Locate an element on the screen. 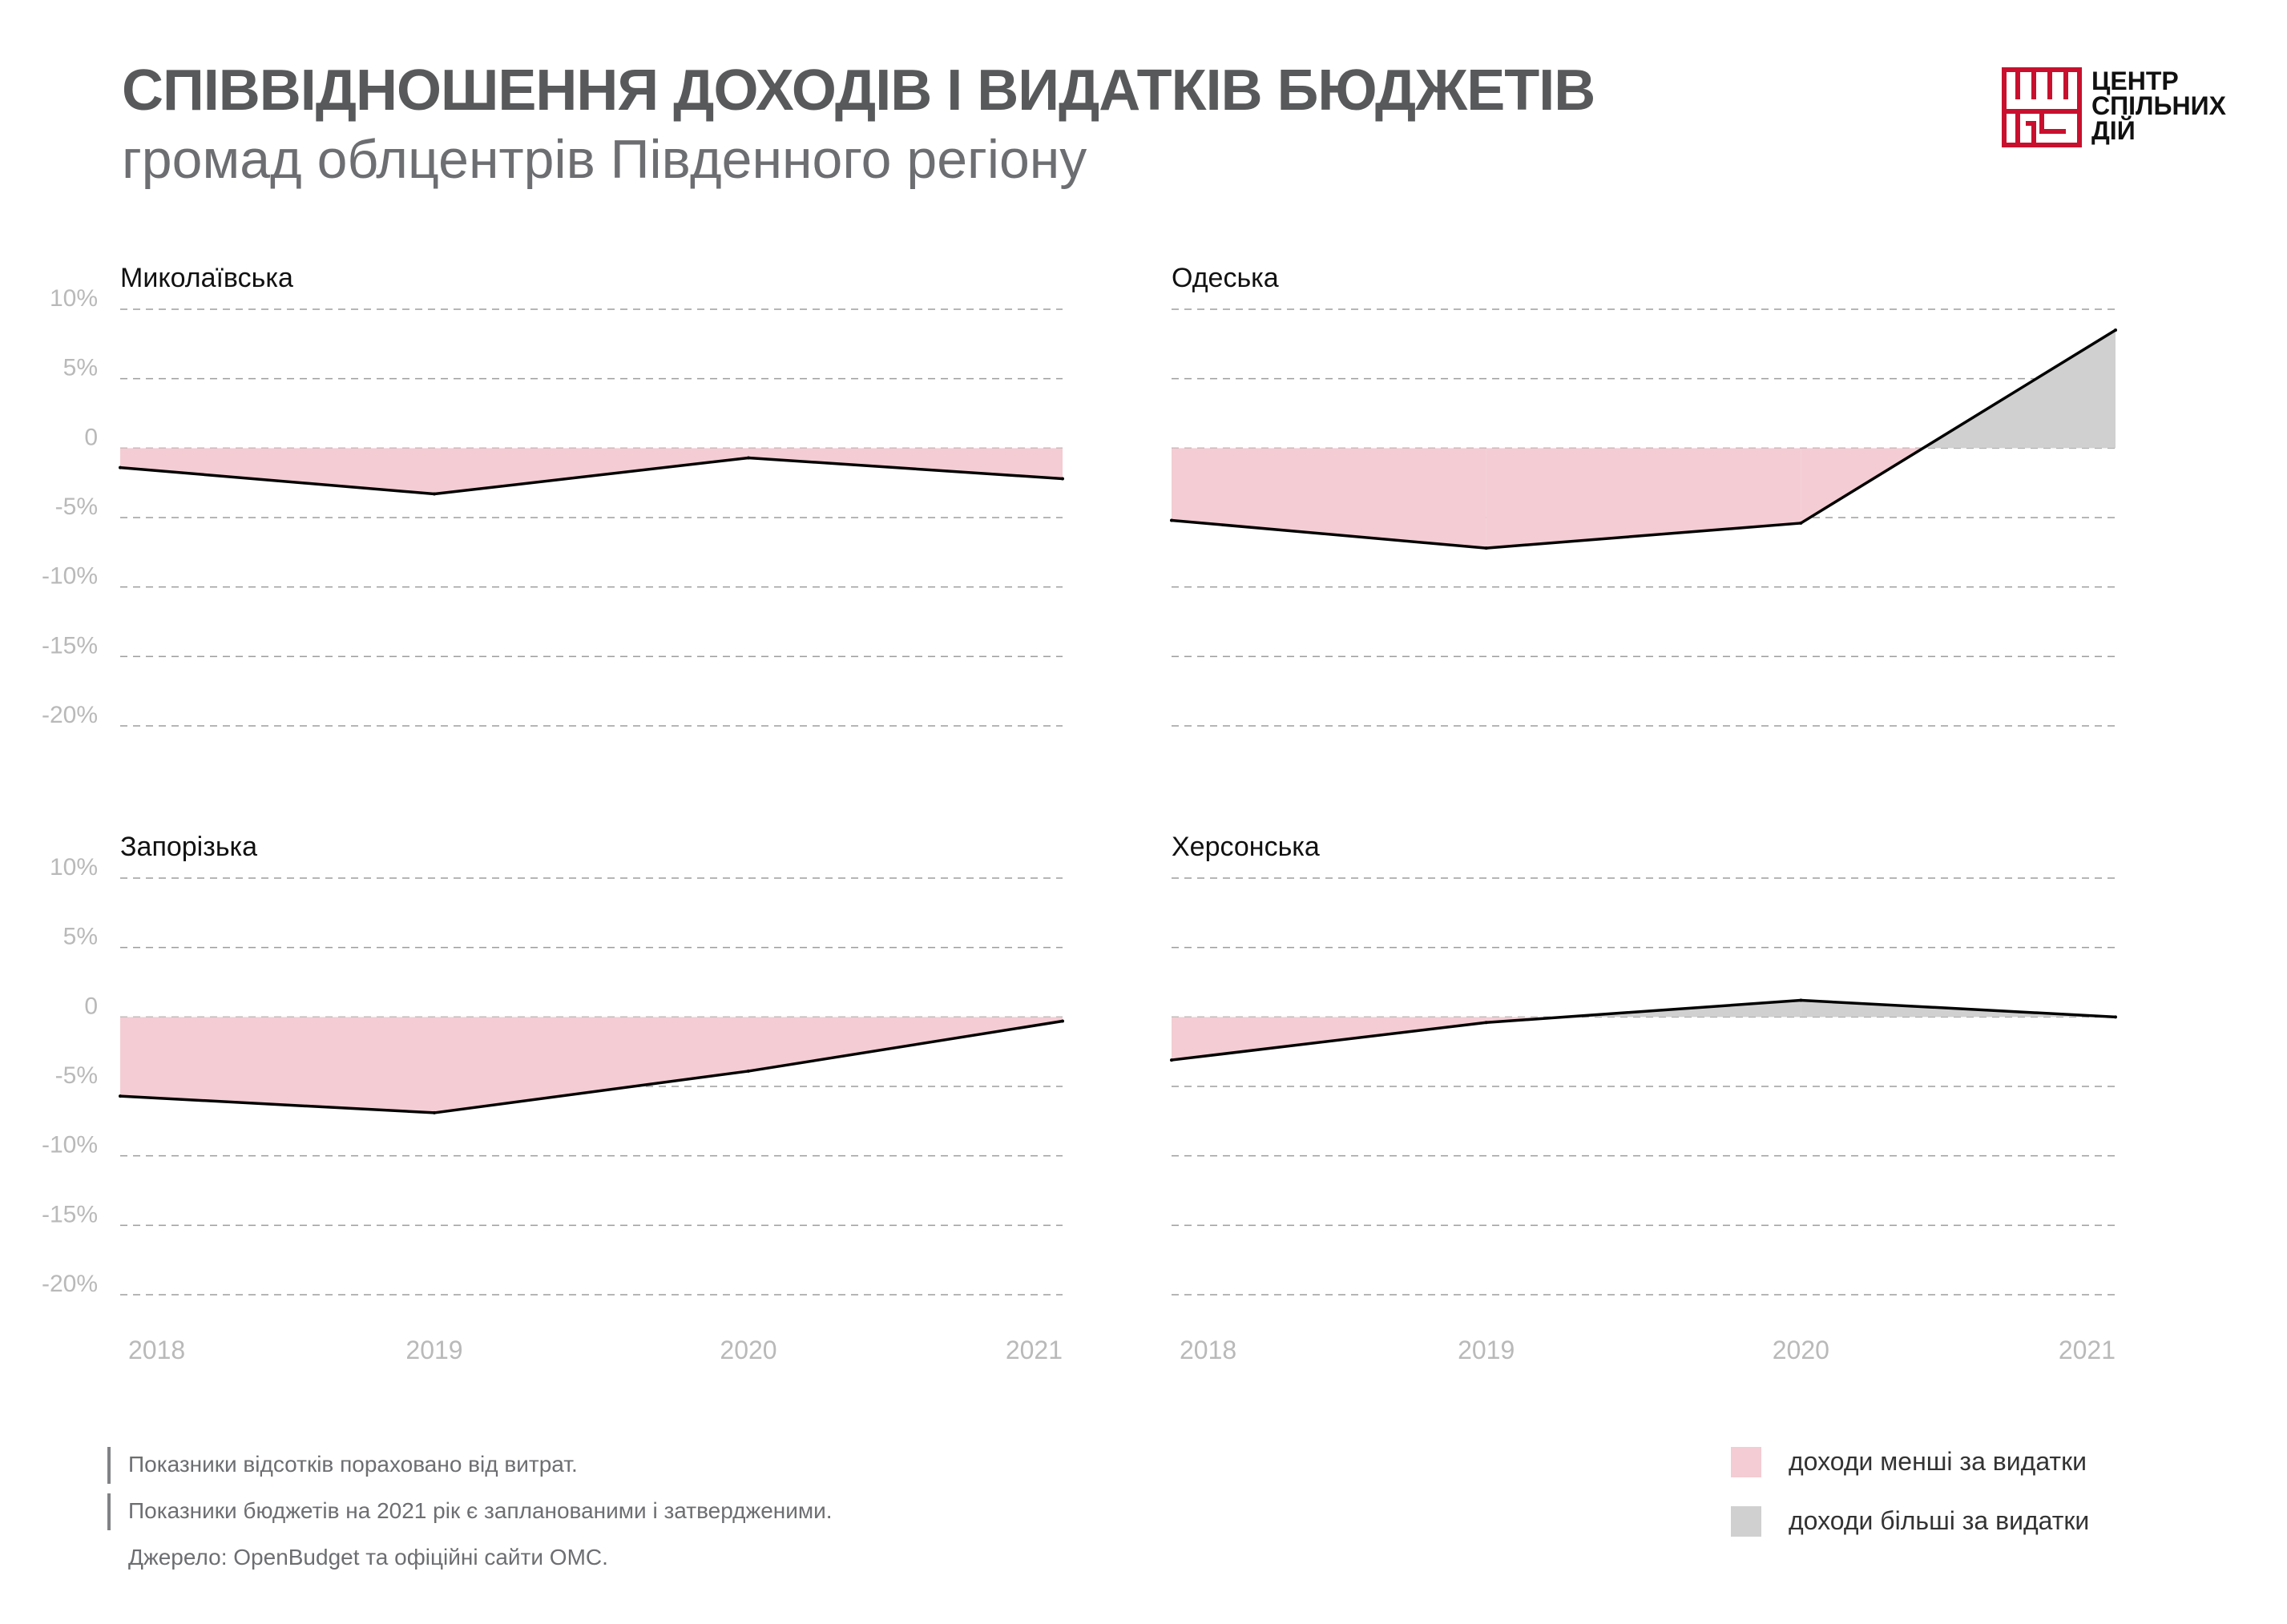 The image size is (2287, 1624). logo-line: СПІЛЬНИХ is located at coordinates (2158, 105).